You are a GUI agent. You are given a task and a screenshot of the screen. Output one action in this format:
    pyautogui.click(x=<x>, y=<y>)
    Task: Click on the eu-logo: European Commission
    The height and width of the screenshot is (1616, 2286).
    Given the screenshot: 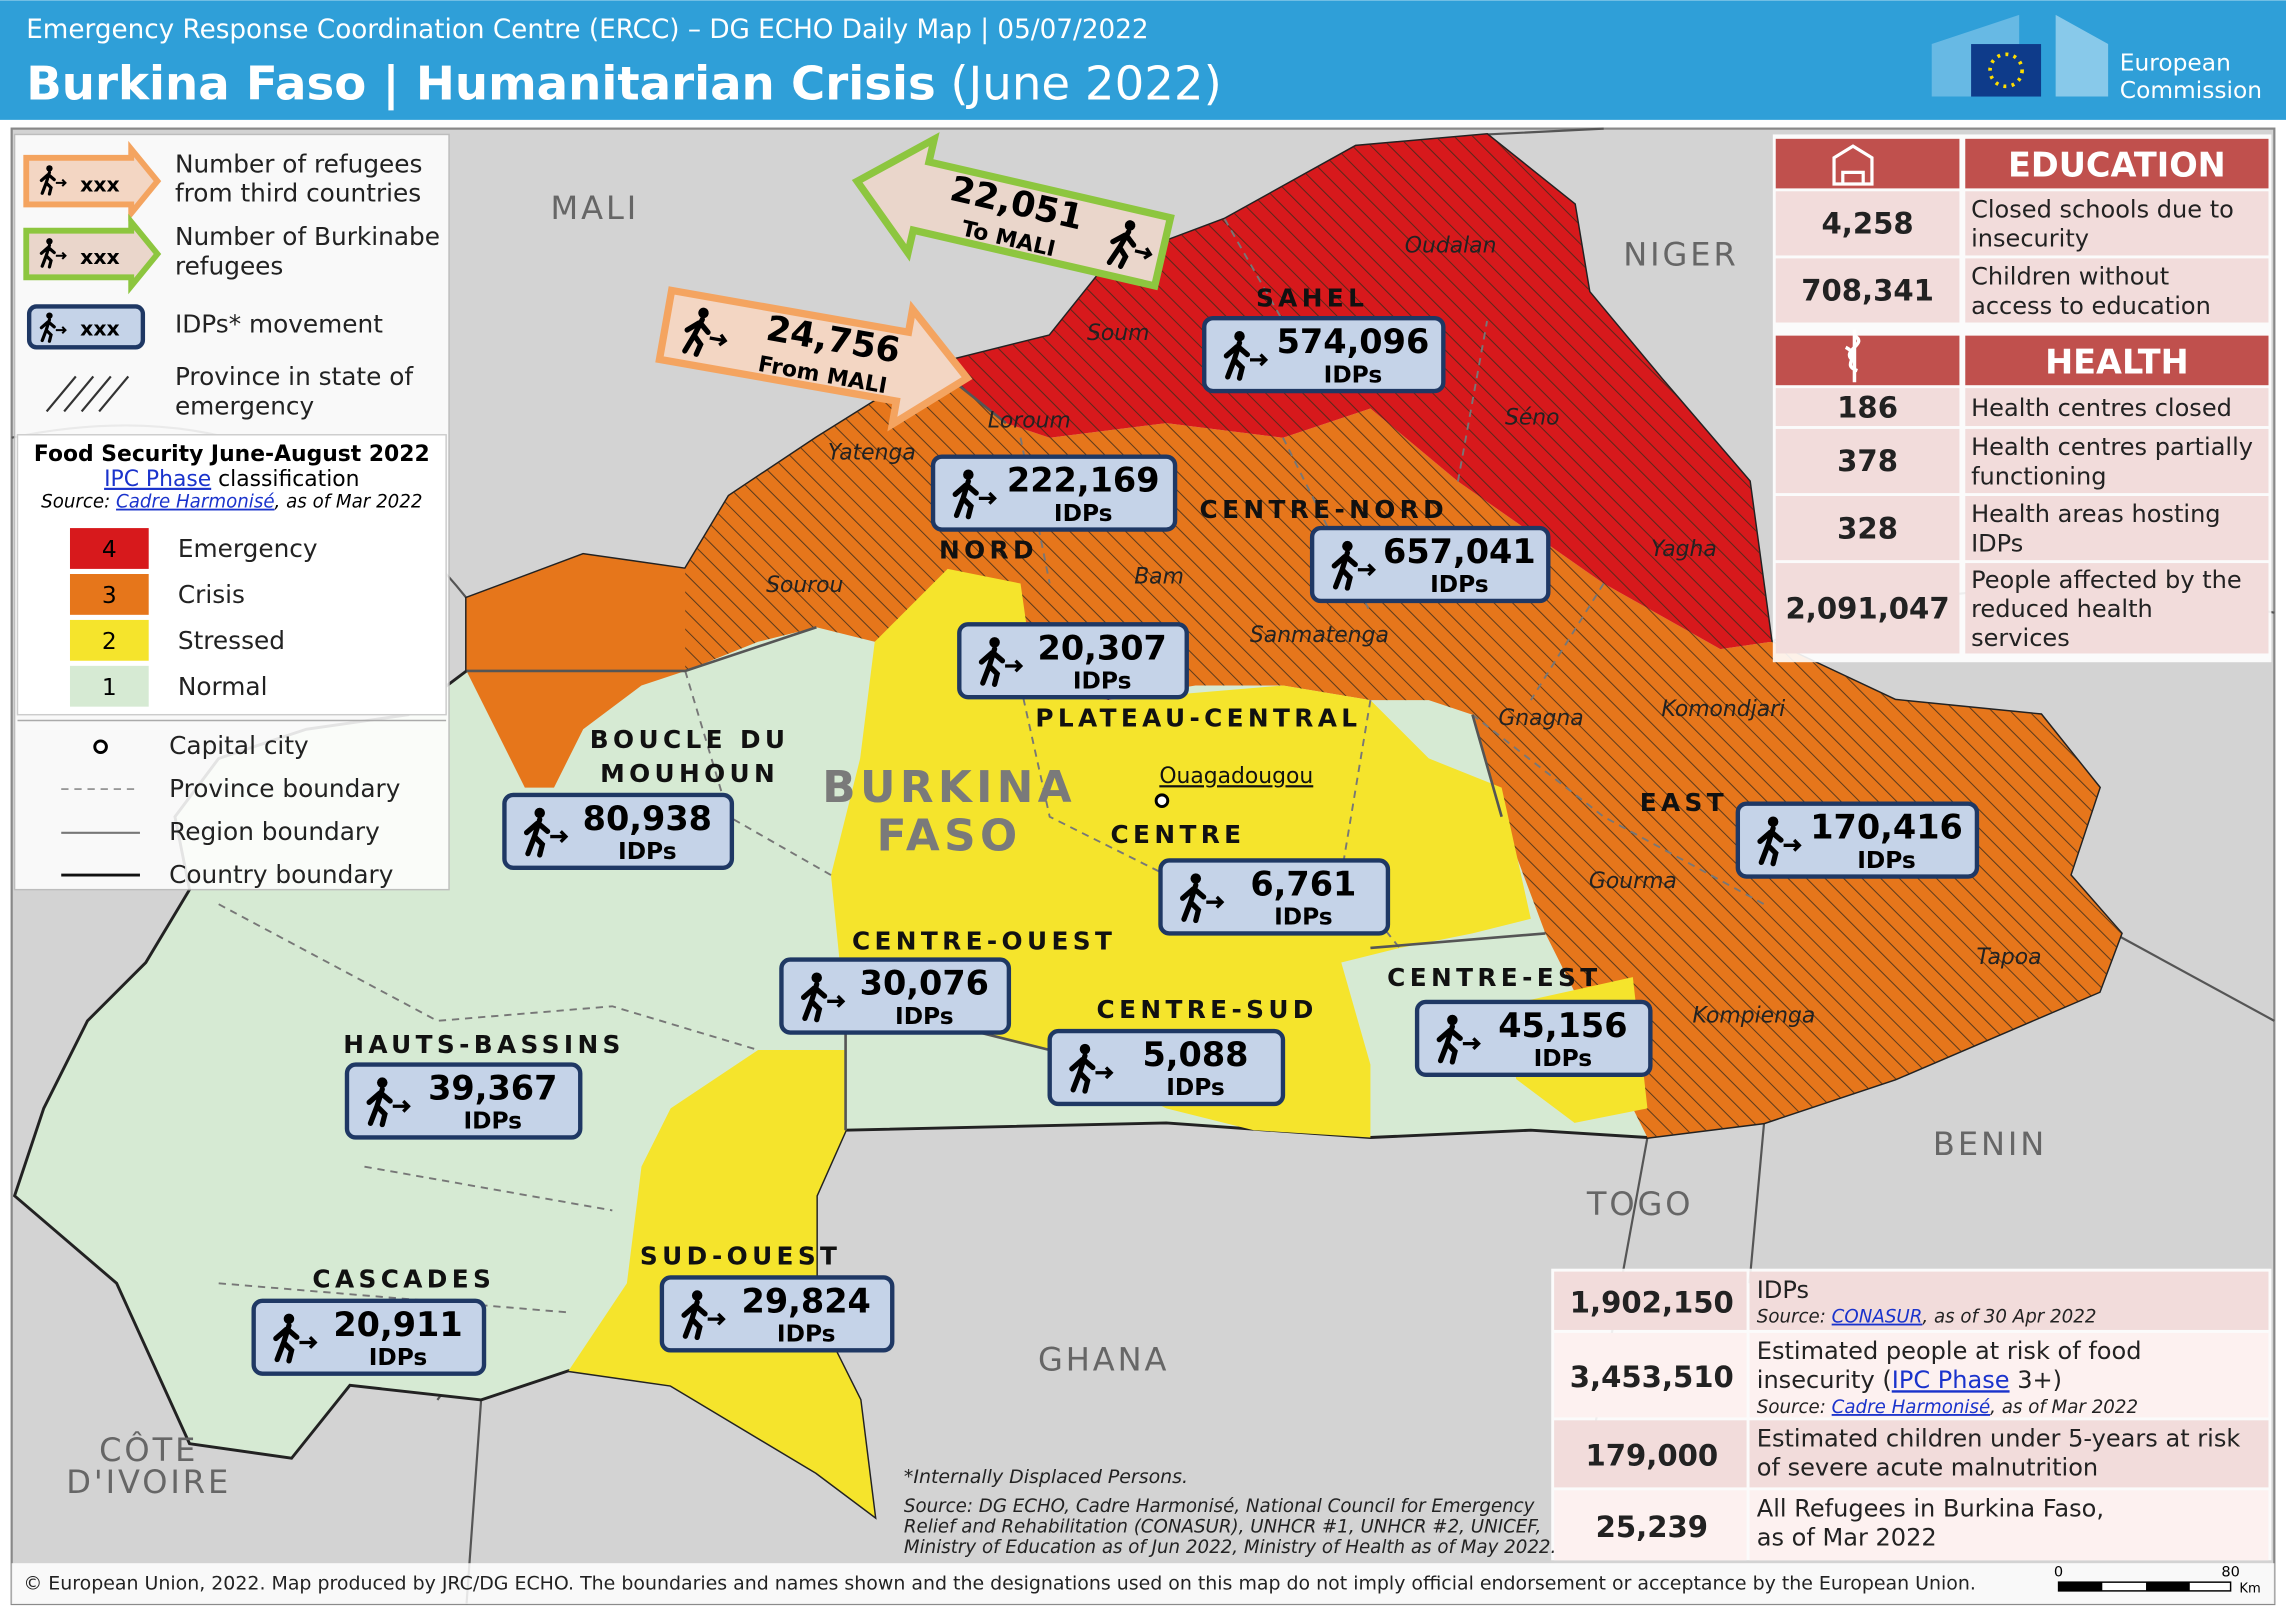 What is the action you would take?
    pyautogui.click(x=2096, y=59)
    